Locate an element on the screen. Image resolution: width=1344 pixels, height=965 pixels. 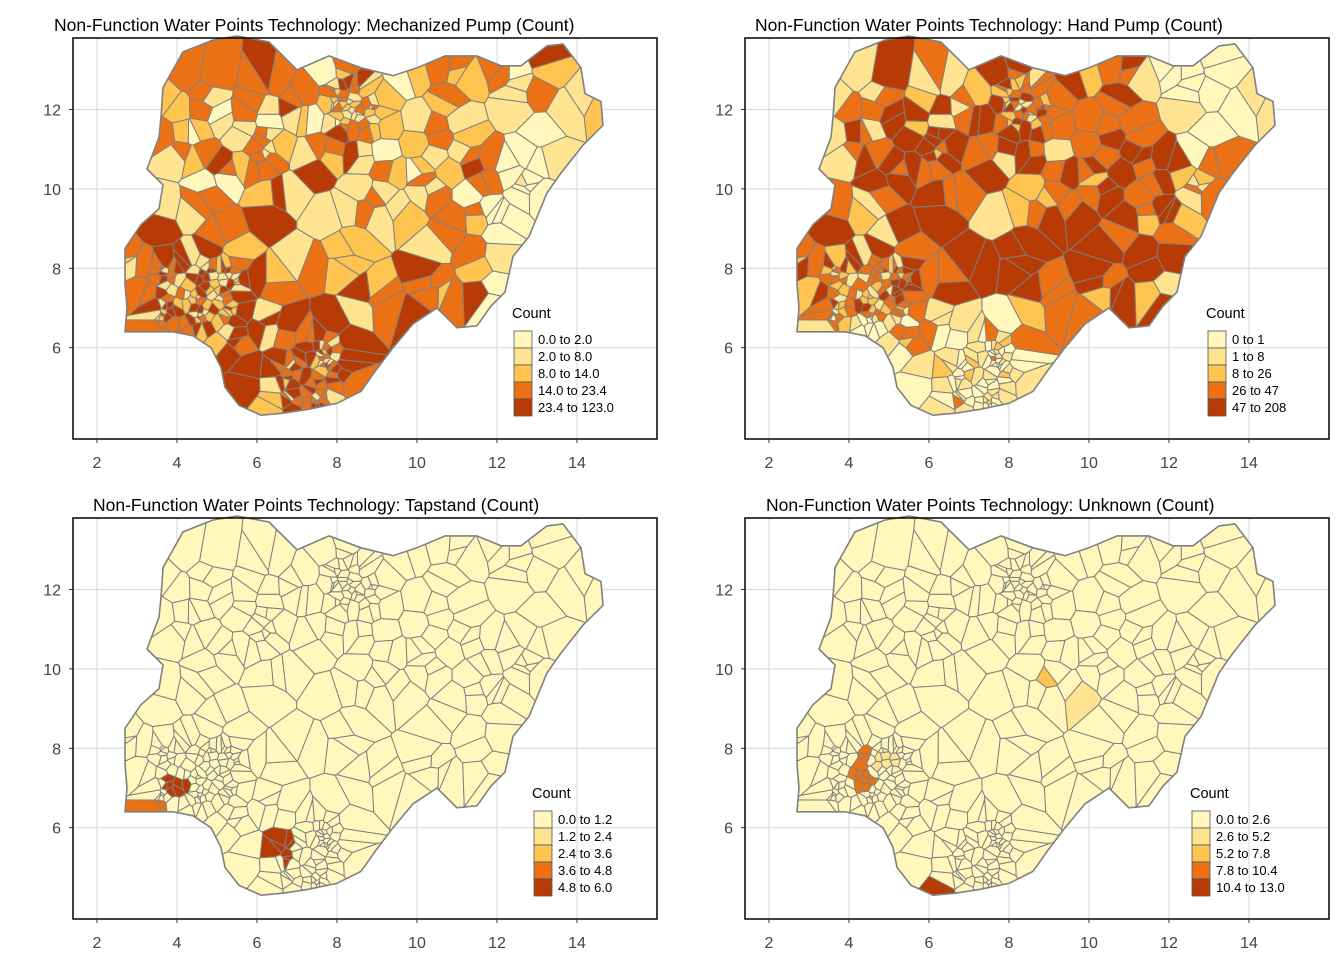
x-tick-label: 12 is located at coordinates (1169, 463).